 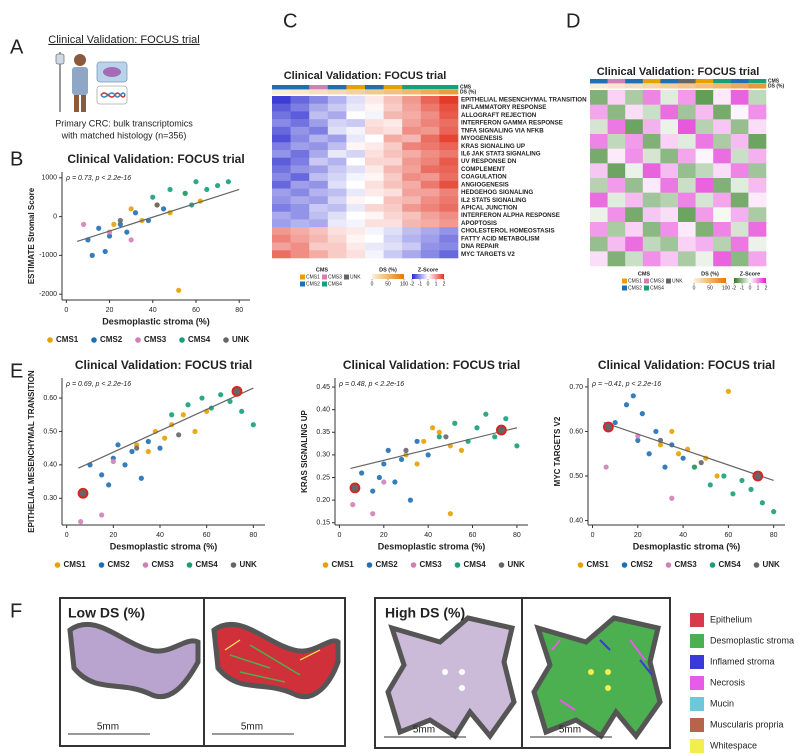 What do you see at coordinates (694, 288) in the screenshot?
I see `color-bar-tick-label: 0` at bounding box center [694, 288].